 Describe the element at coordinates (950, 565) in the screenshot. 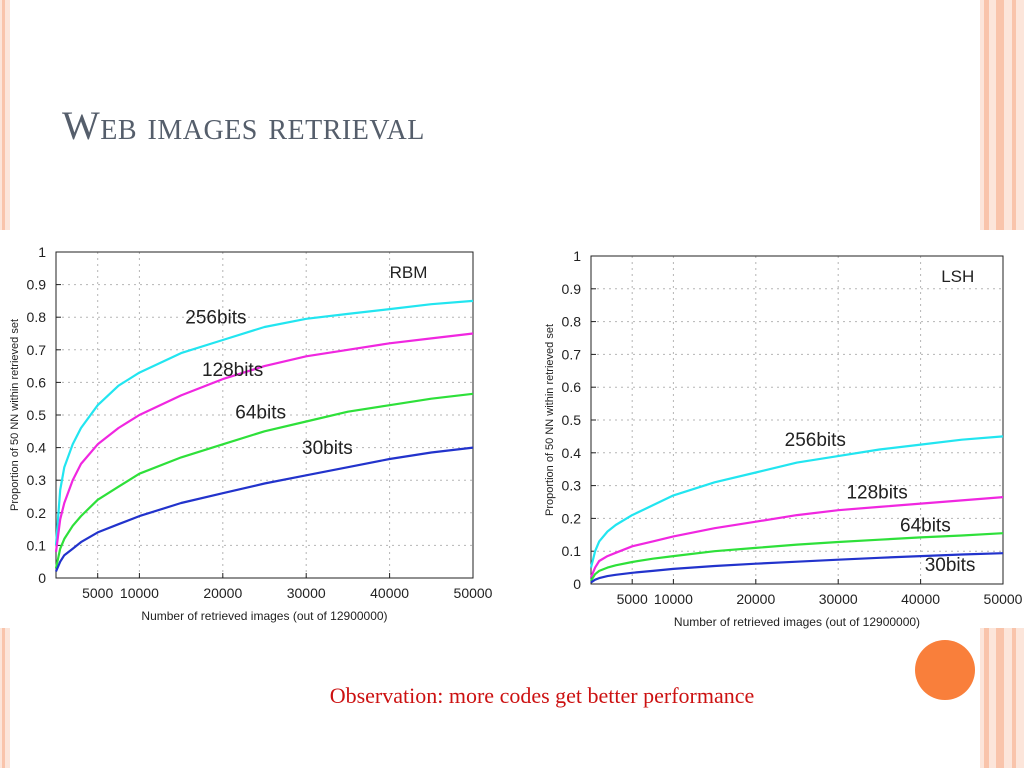

I see `lsh-series-label-30bits: 30bits` at that location.